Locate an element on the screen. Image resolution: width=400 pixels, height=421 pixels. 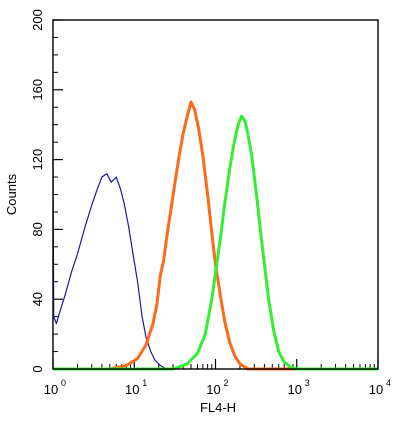
y-tick-label: 160 is located at coordinates (37, 90).